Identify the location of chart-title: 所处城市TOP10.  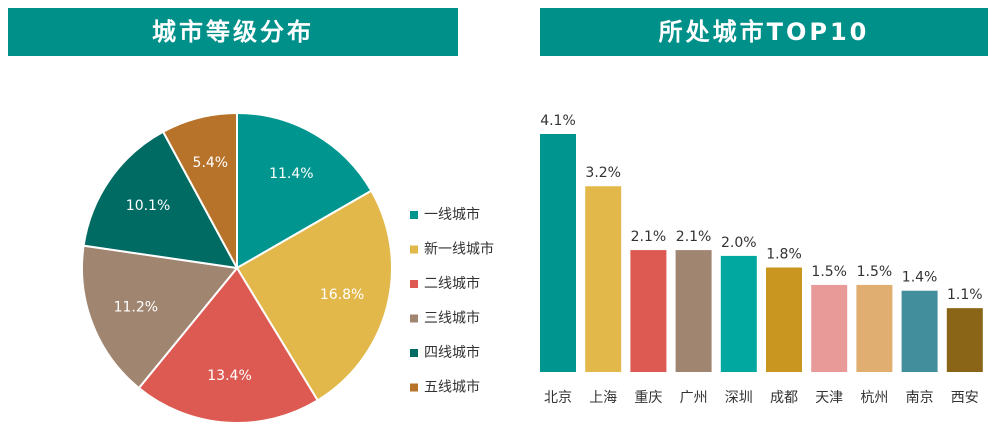
(764, 32).